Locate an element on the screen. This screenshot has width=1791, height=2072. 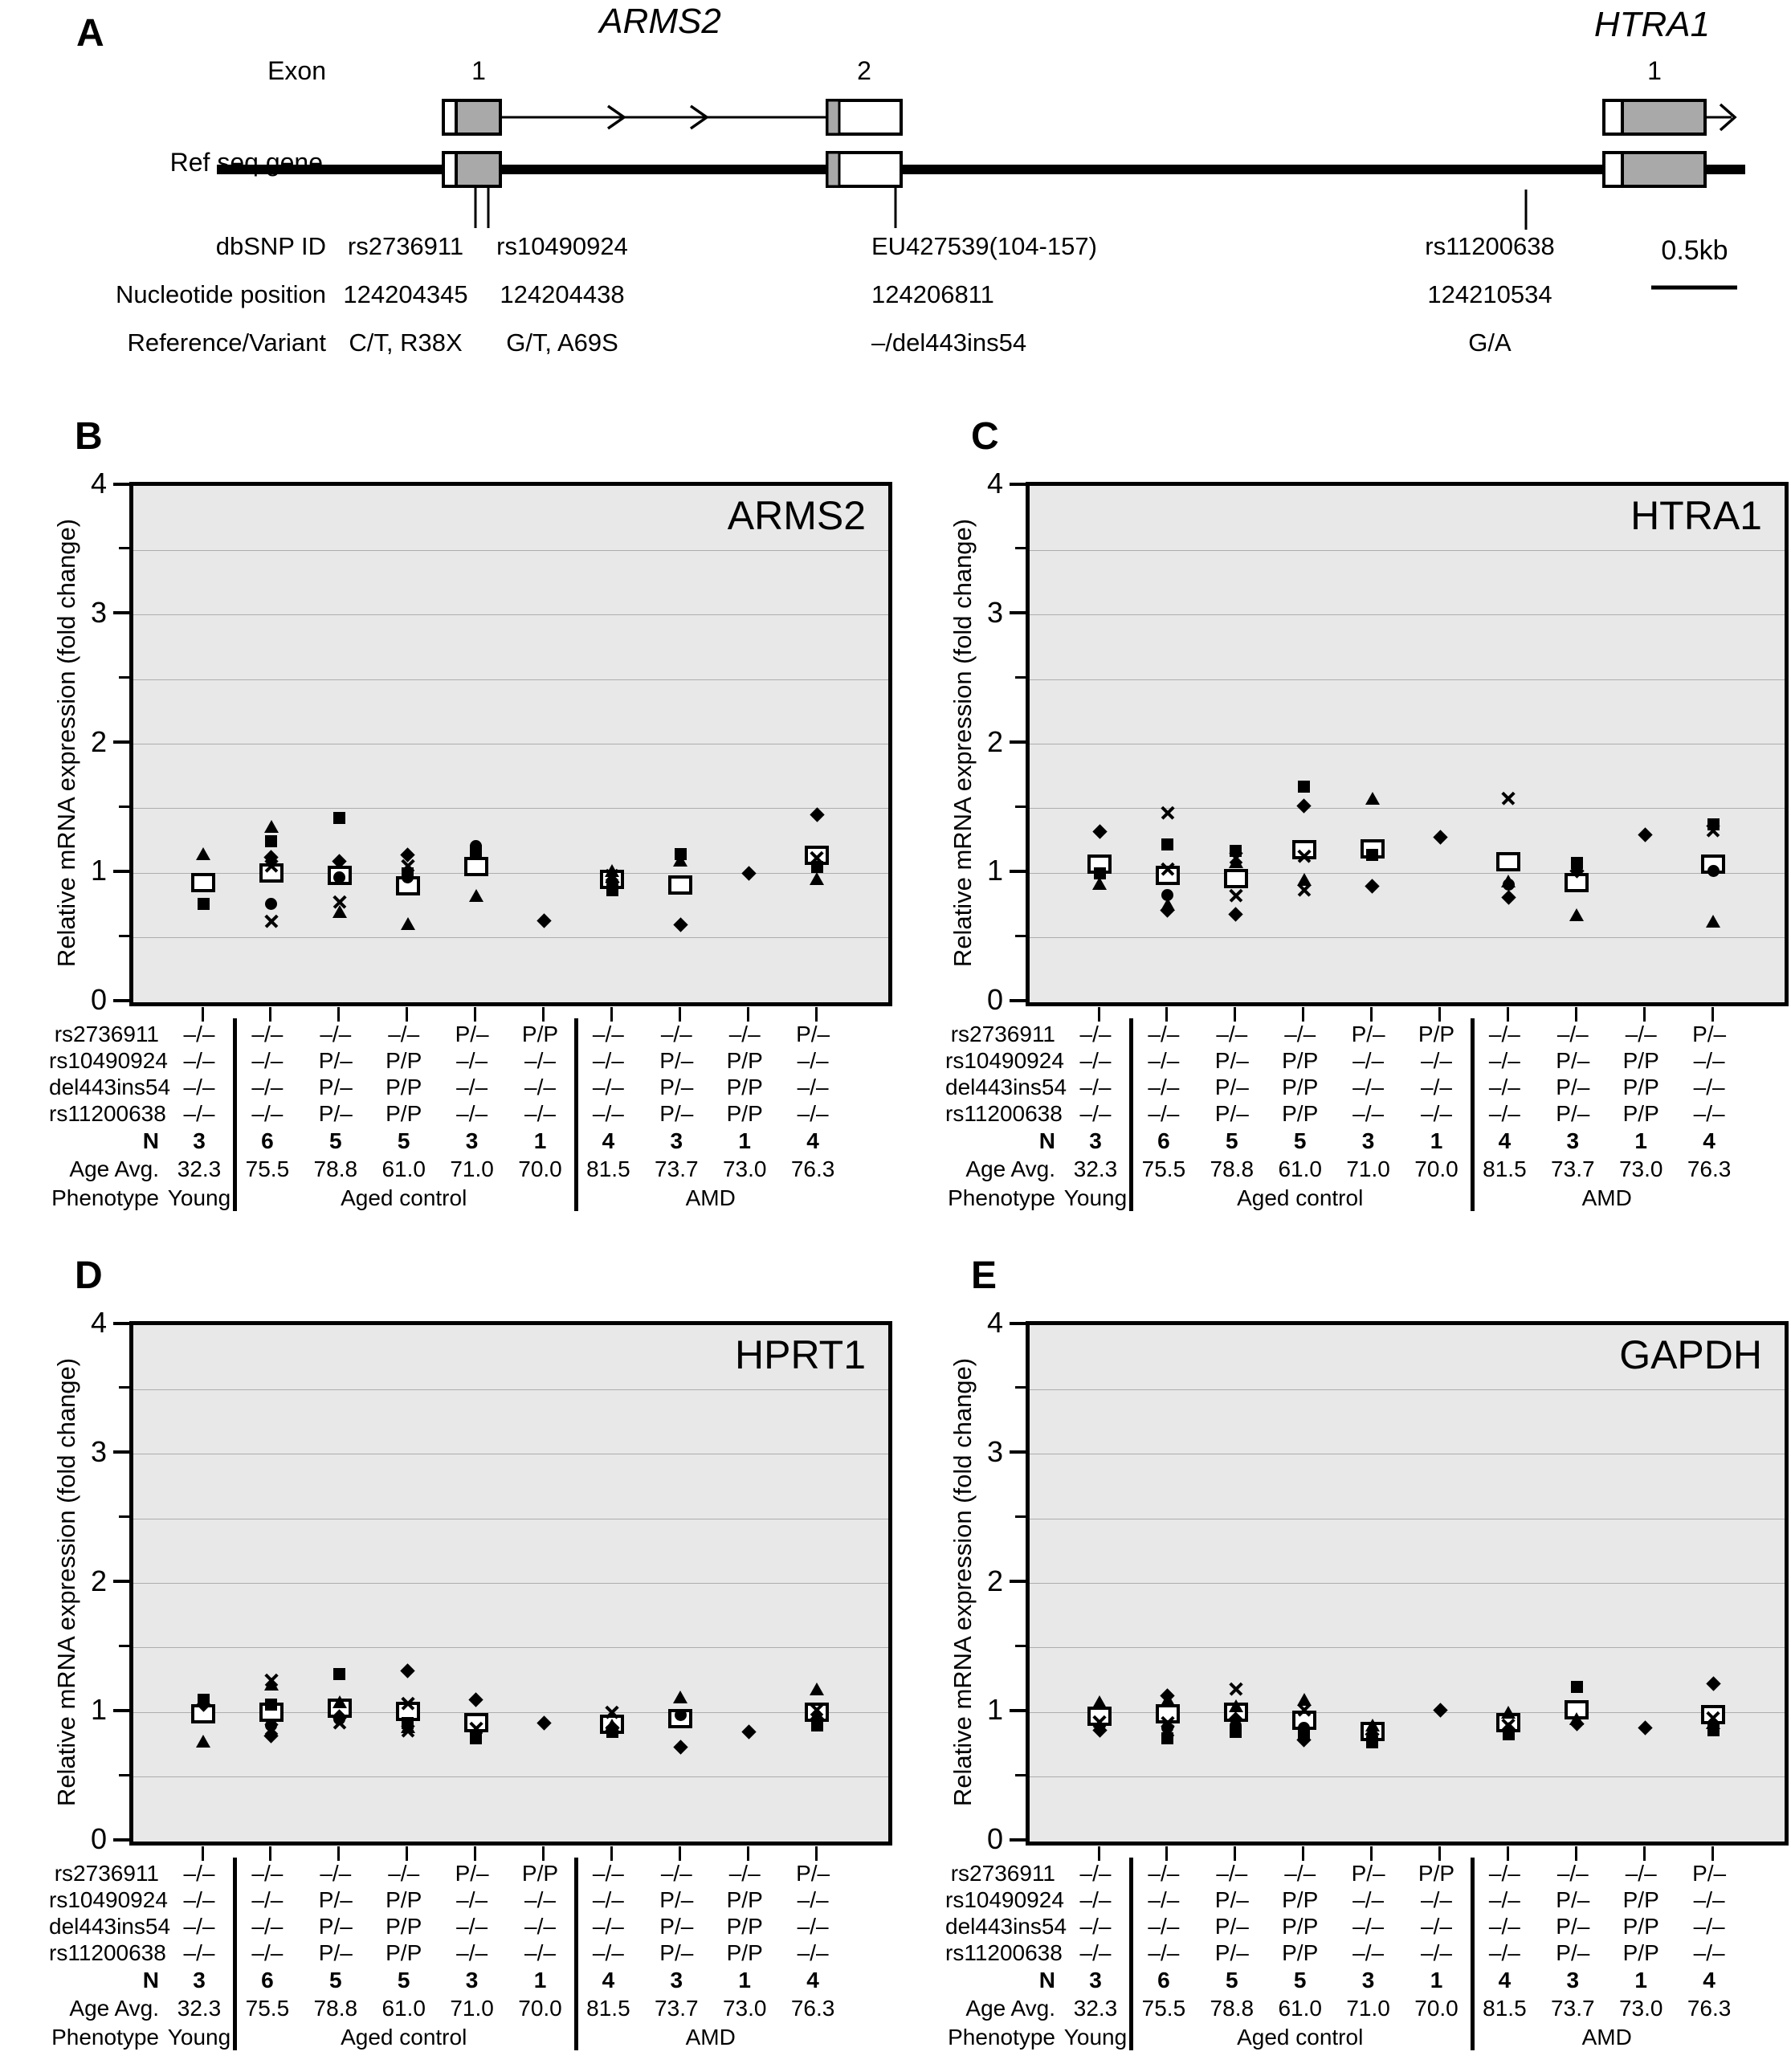
dbsnp-value: rs10490924 is located at coordinates (562, 246).